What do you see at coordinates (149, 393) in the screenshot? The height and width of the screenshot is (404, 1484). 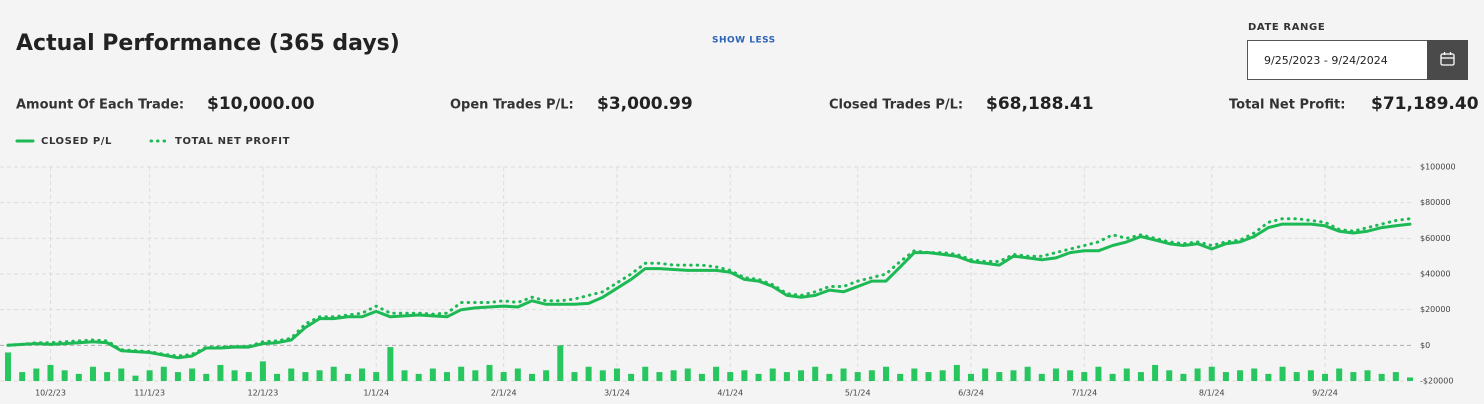 I see `x-tick-label: 11/1/23` at bounding box center [149, 393].